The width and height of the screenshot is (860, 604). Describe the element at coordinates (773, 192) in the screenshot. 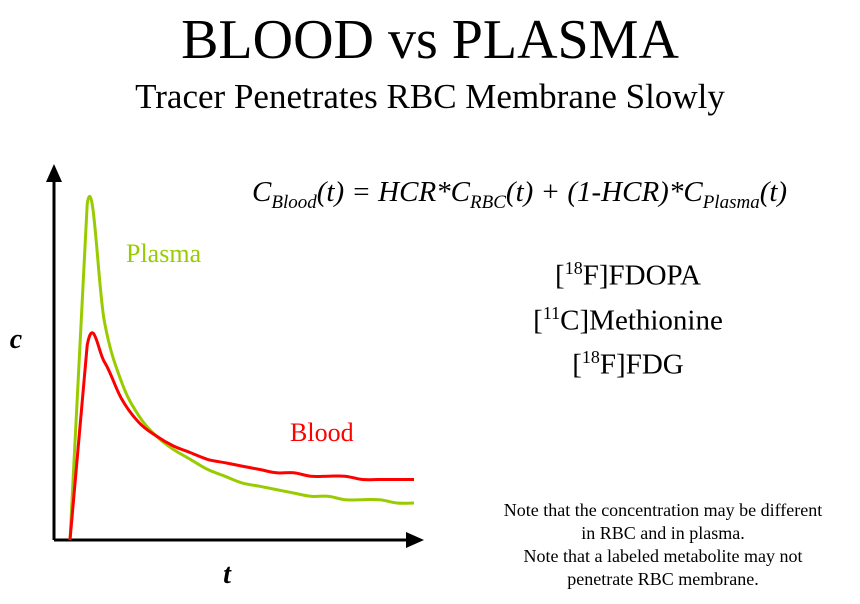

I see `formula-part: (t)` at that location.